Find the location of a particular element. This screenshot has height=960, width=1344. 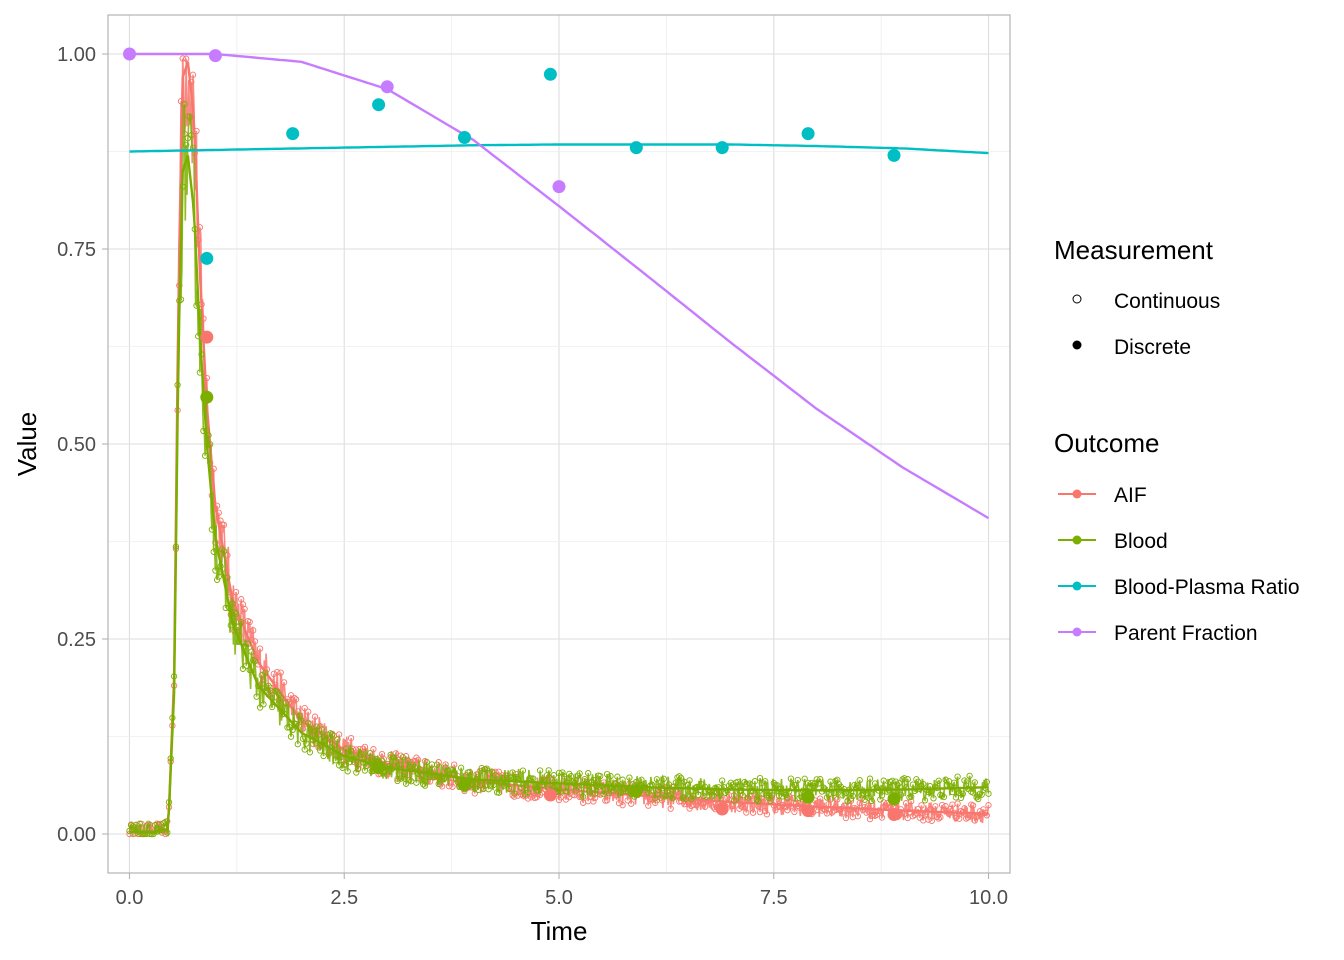

x-axis-title: Time is located at coordinates (559, 931).